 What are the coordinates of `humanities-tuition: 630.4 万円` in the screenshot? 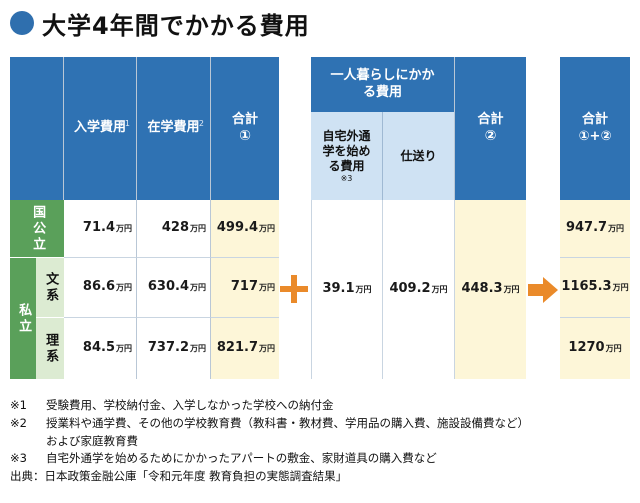 It's located at (174, 288).